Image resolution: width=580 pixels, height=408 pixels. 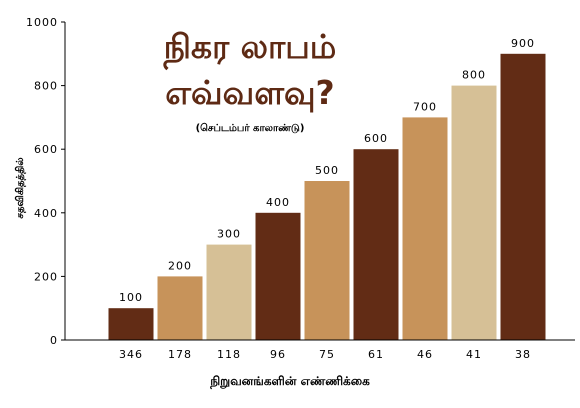 What do you see at coordinates (42, 22) in the screenshot?
I see `y-tick-label: 1000` at bounding box center [42, 22].